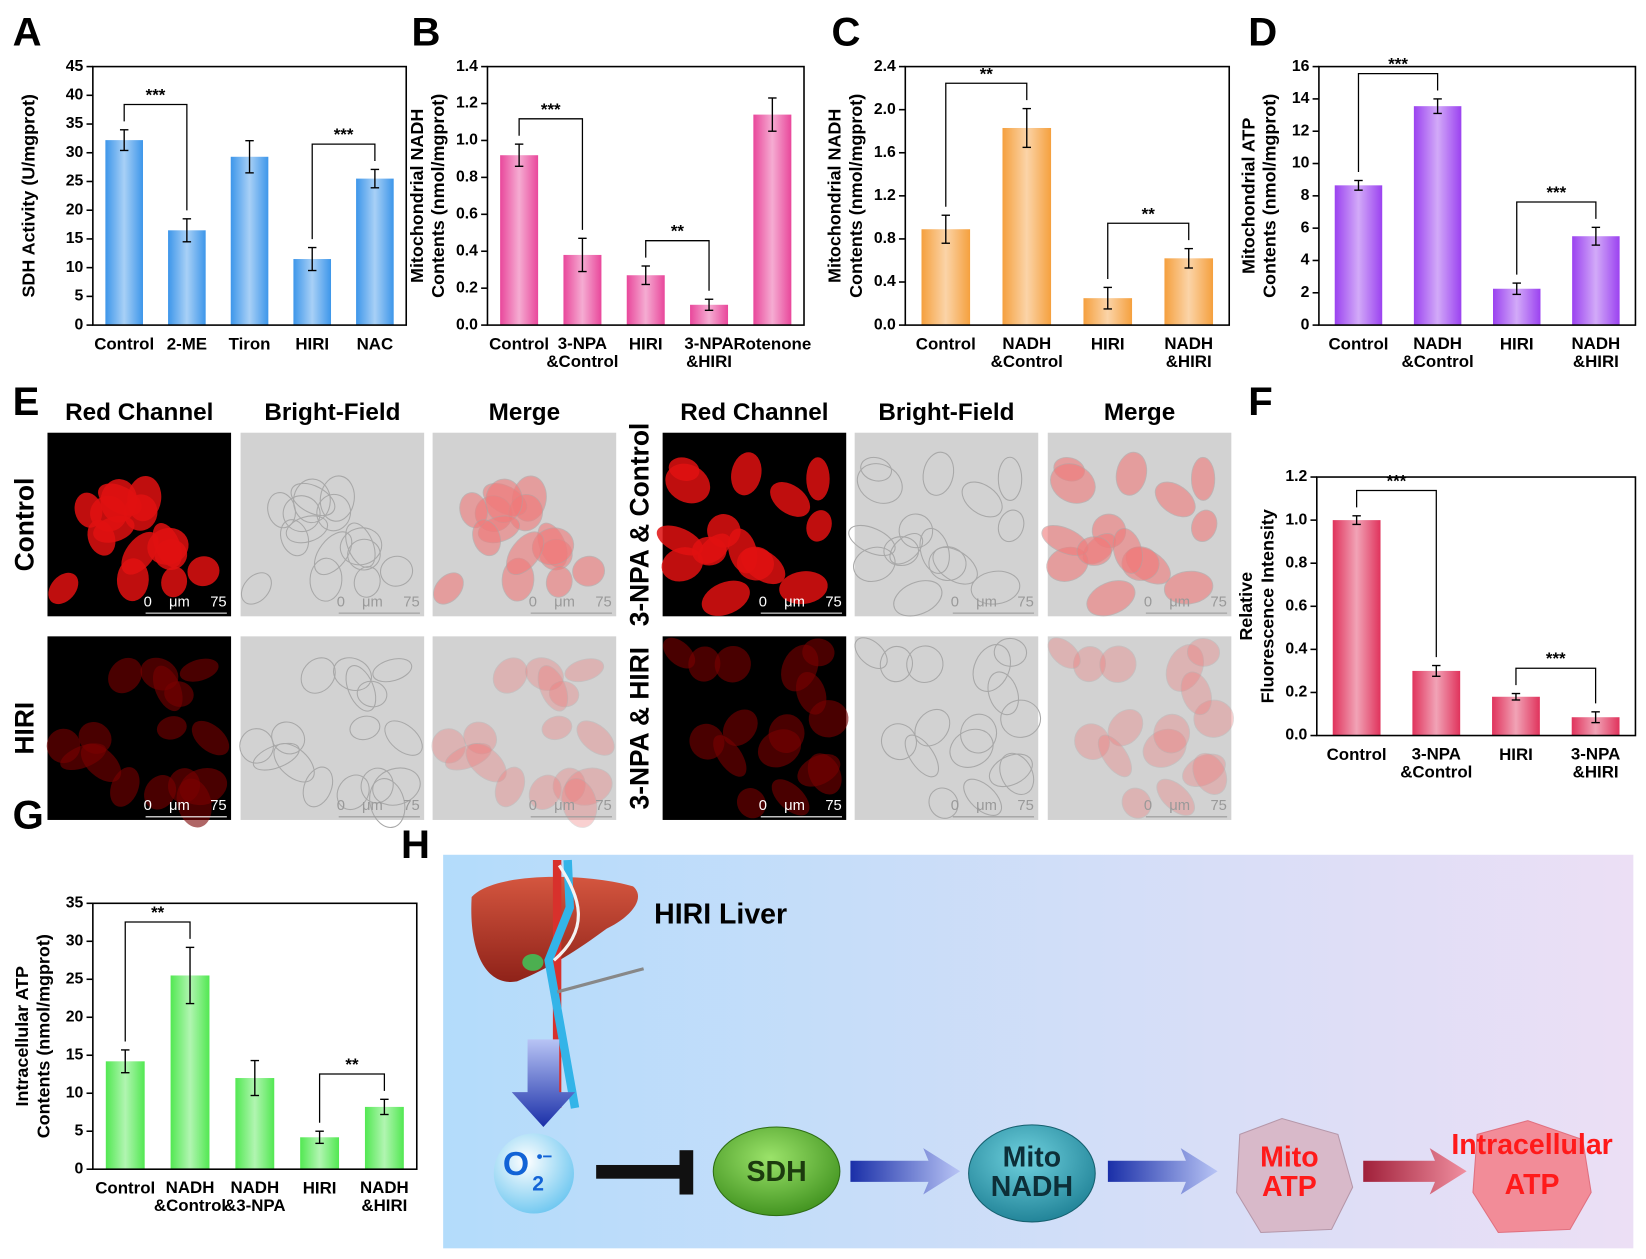  Describe the element at coordinates (75, 940) in the screenshot. I see `y-tick-label: 30` at that location.